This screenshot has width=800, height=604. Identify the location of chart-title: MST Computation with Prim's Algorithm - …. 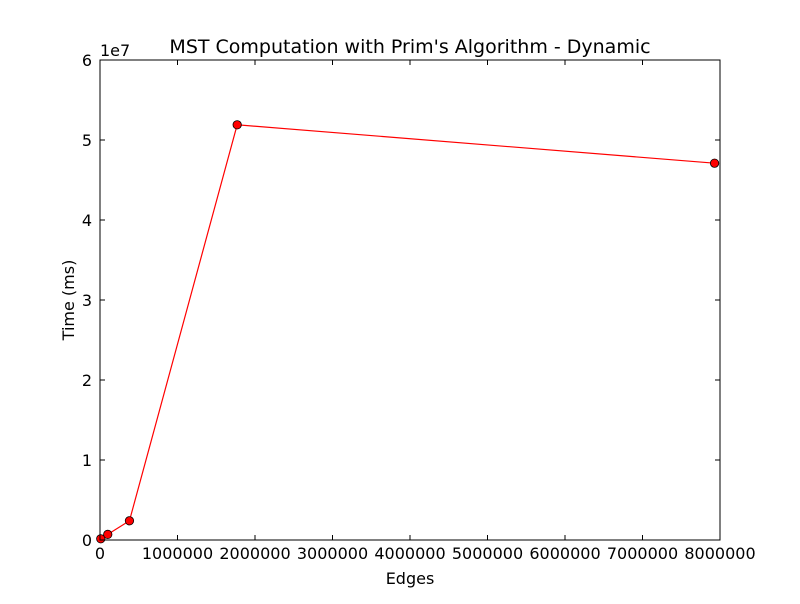
(409, 47).